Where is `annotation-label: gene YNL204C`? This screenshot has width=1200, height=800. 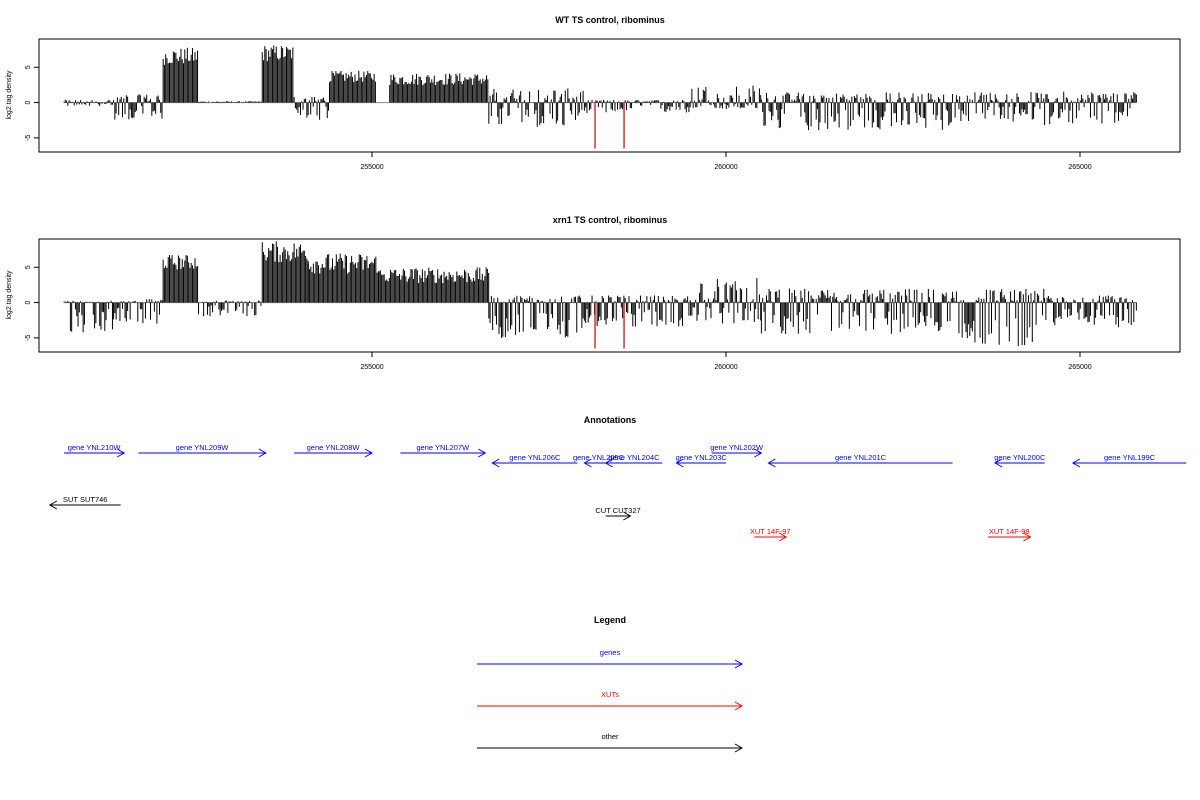 annotation-label: gene YNL204C is located at coordinates (634, 457).